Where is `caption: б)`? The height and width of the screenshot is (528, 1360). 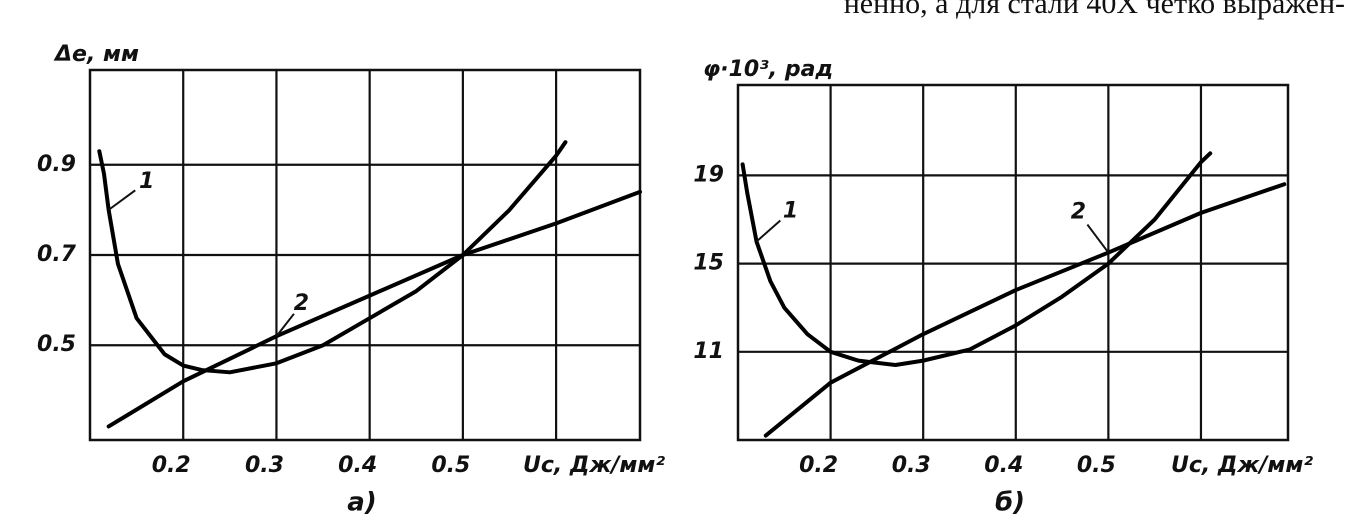
caption: б) is located at coordinates (1010, 503).